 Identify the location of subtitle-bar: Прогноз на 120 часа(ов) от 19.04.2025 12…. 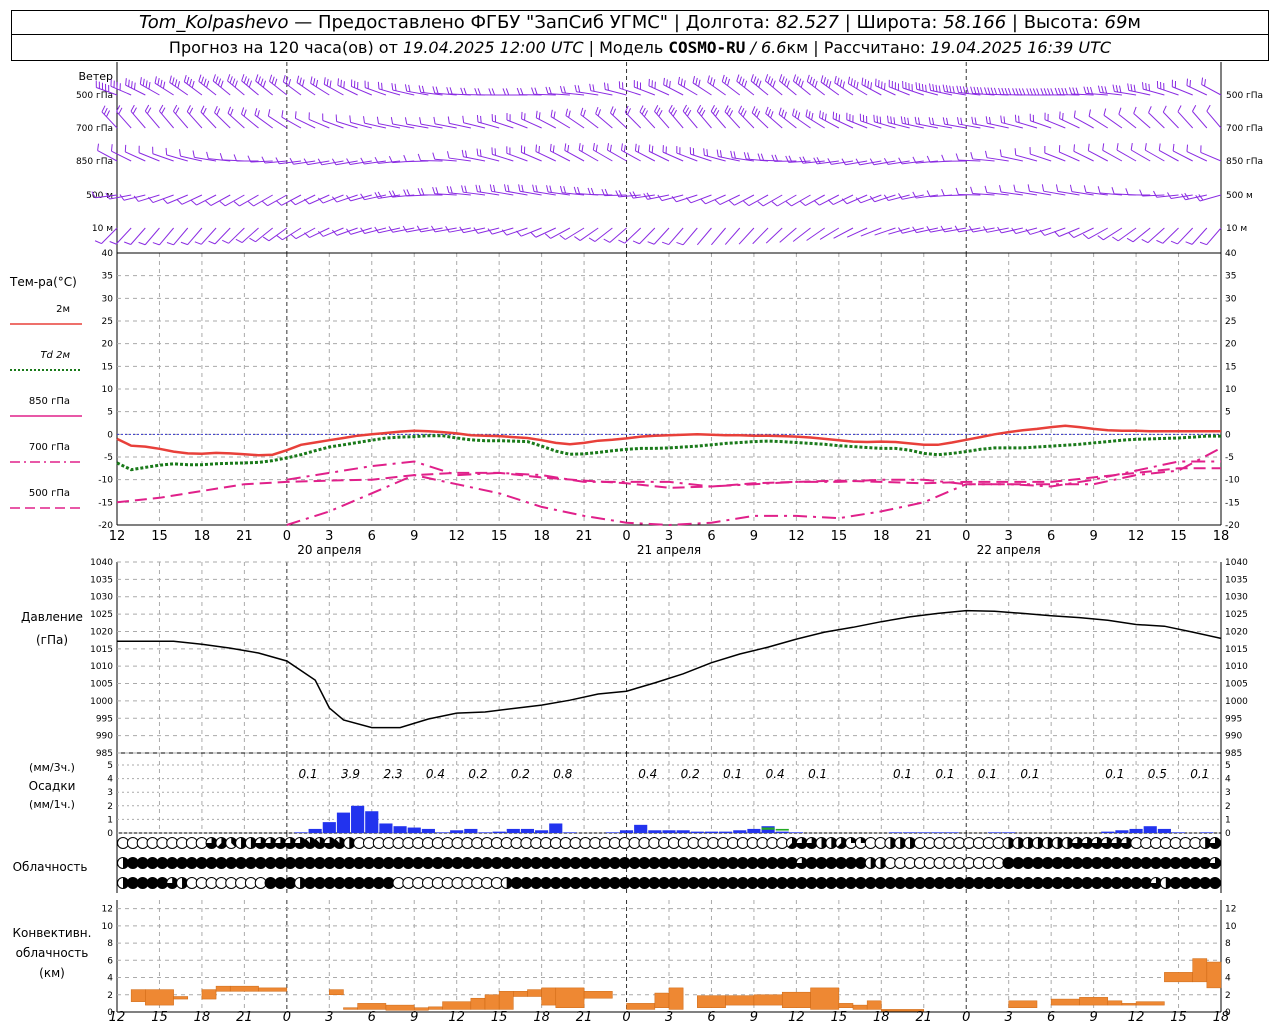
(640, 47).